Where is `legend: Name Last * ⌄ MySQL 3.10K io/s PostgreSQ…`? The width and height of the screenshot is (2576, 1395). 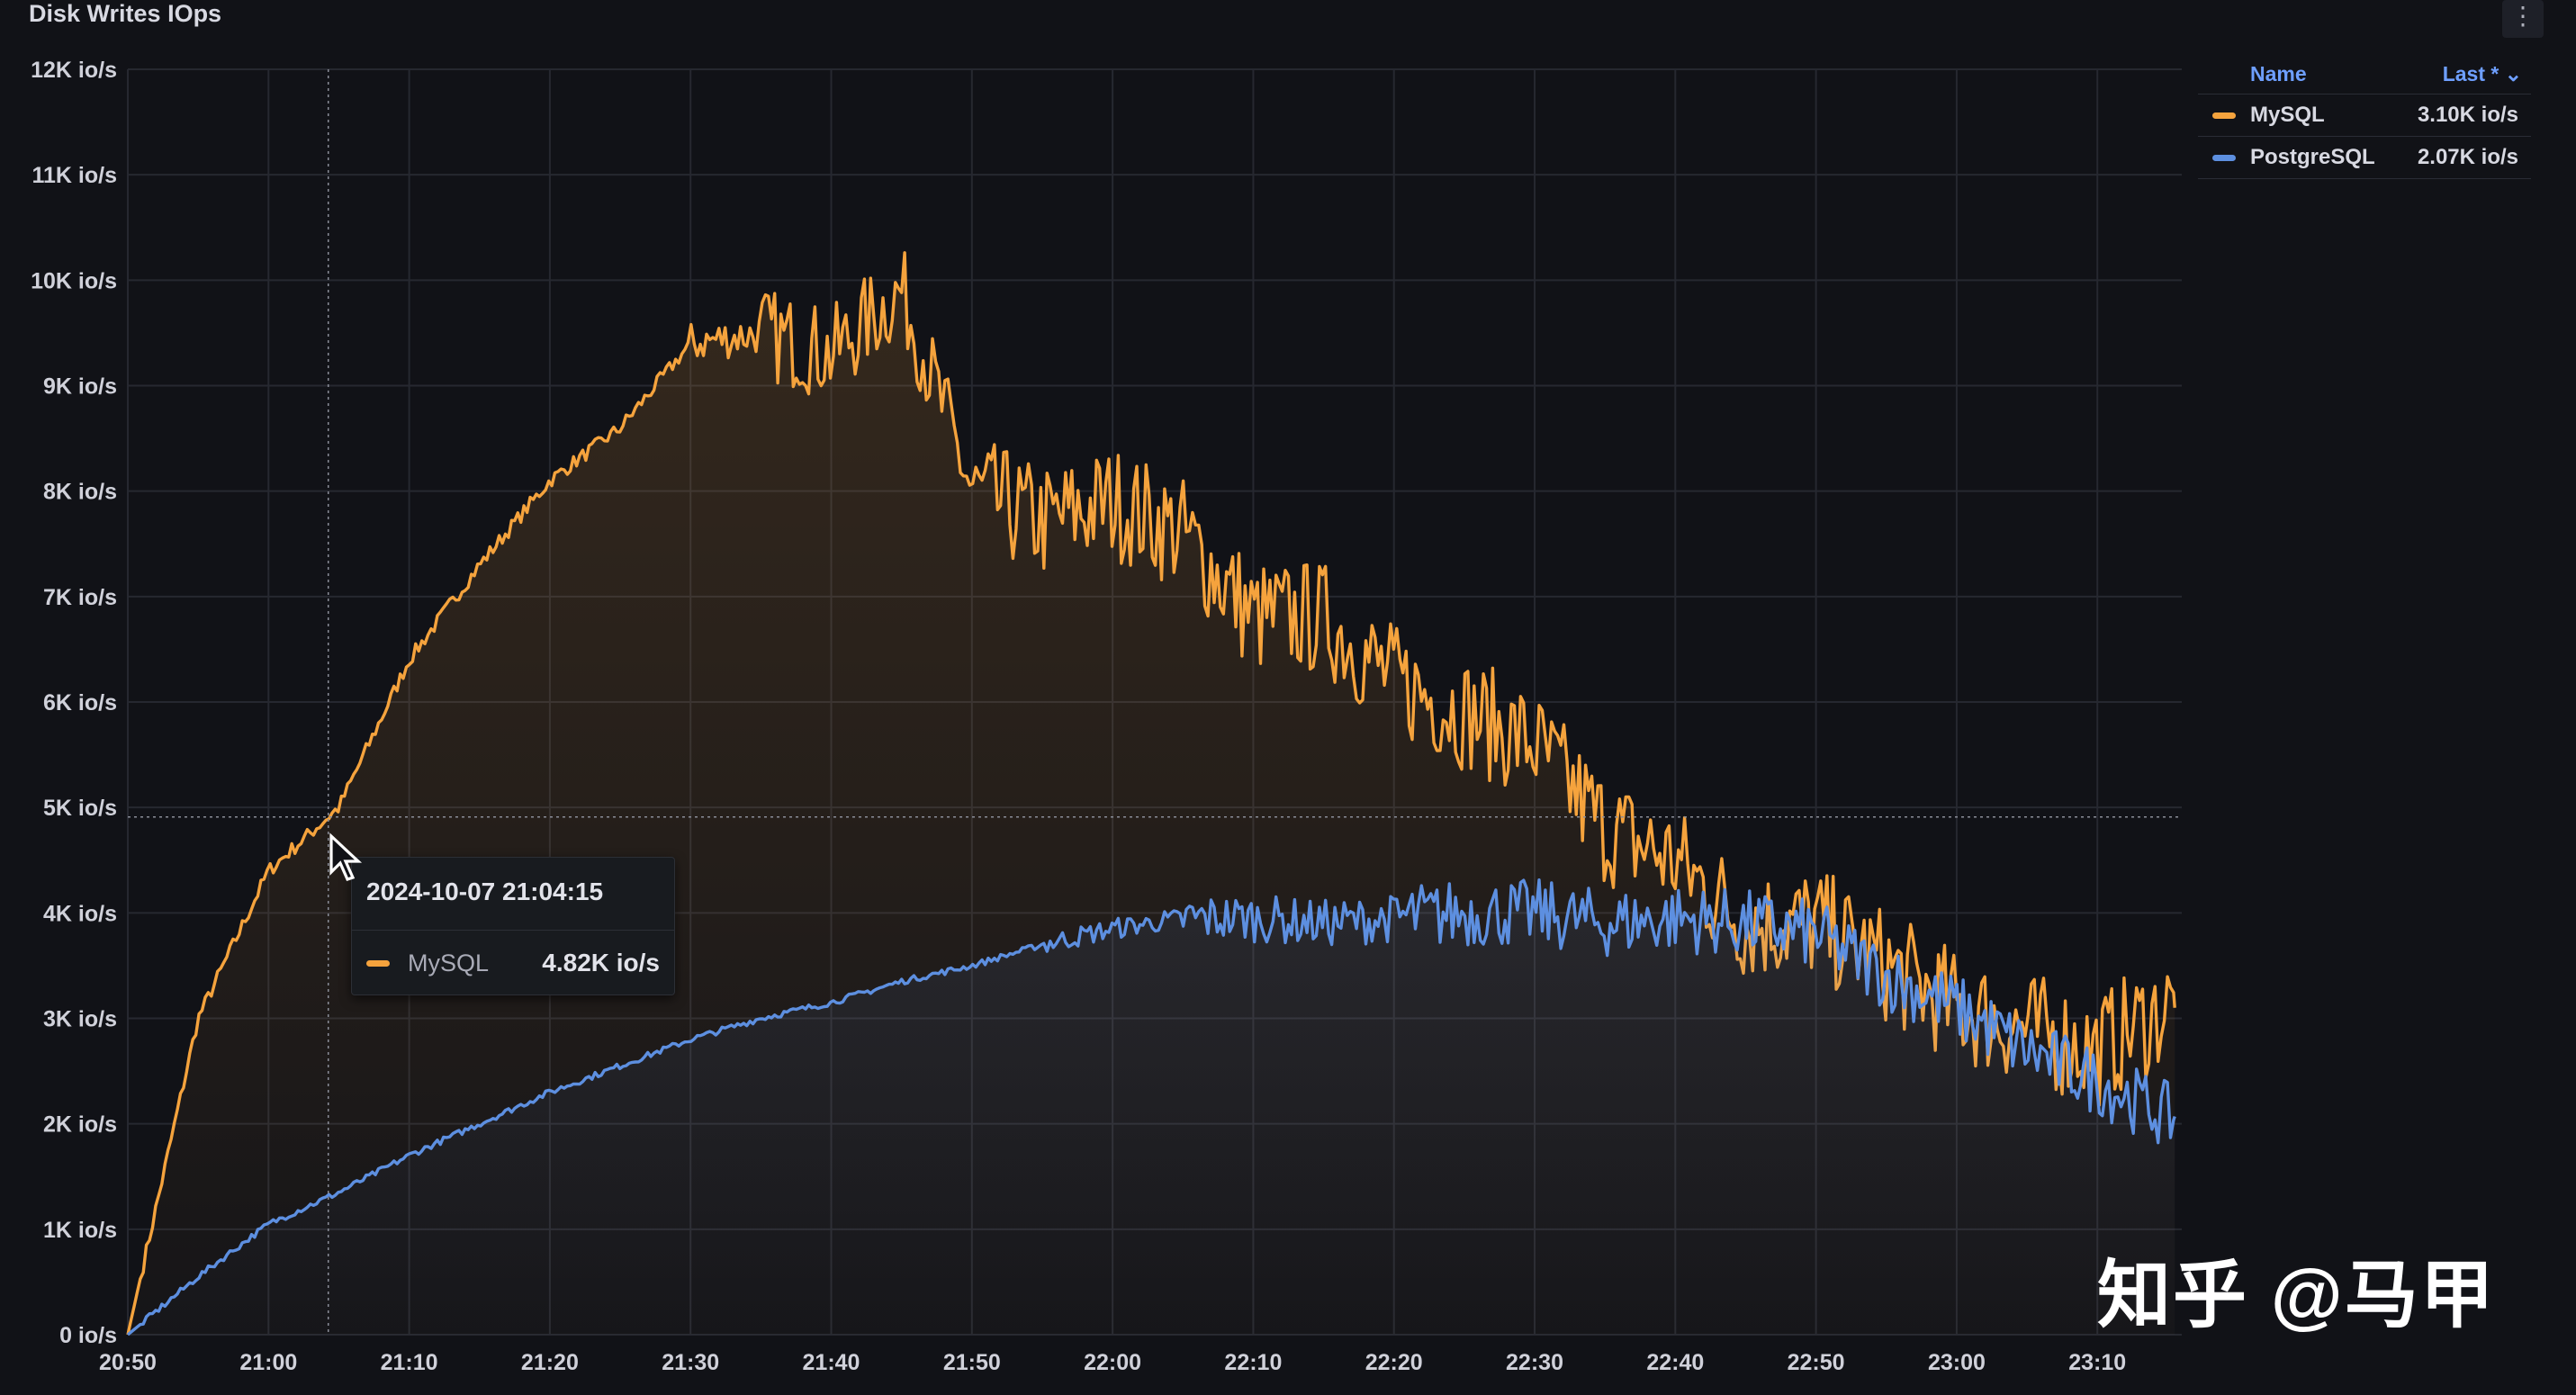 legend: Name Last * ⌄ MySQL 3.10K io/s PostgreSQ… is located at coordinates (2364, 117).